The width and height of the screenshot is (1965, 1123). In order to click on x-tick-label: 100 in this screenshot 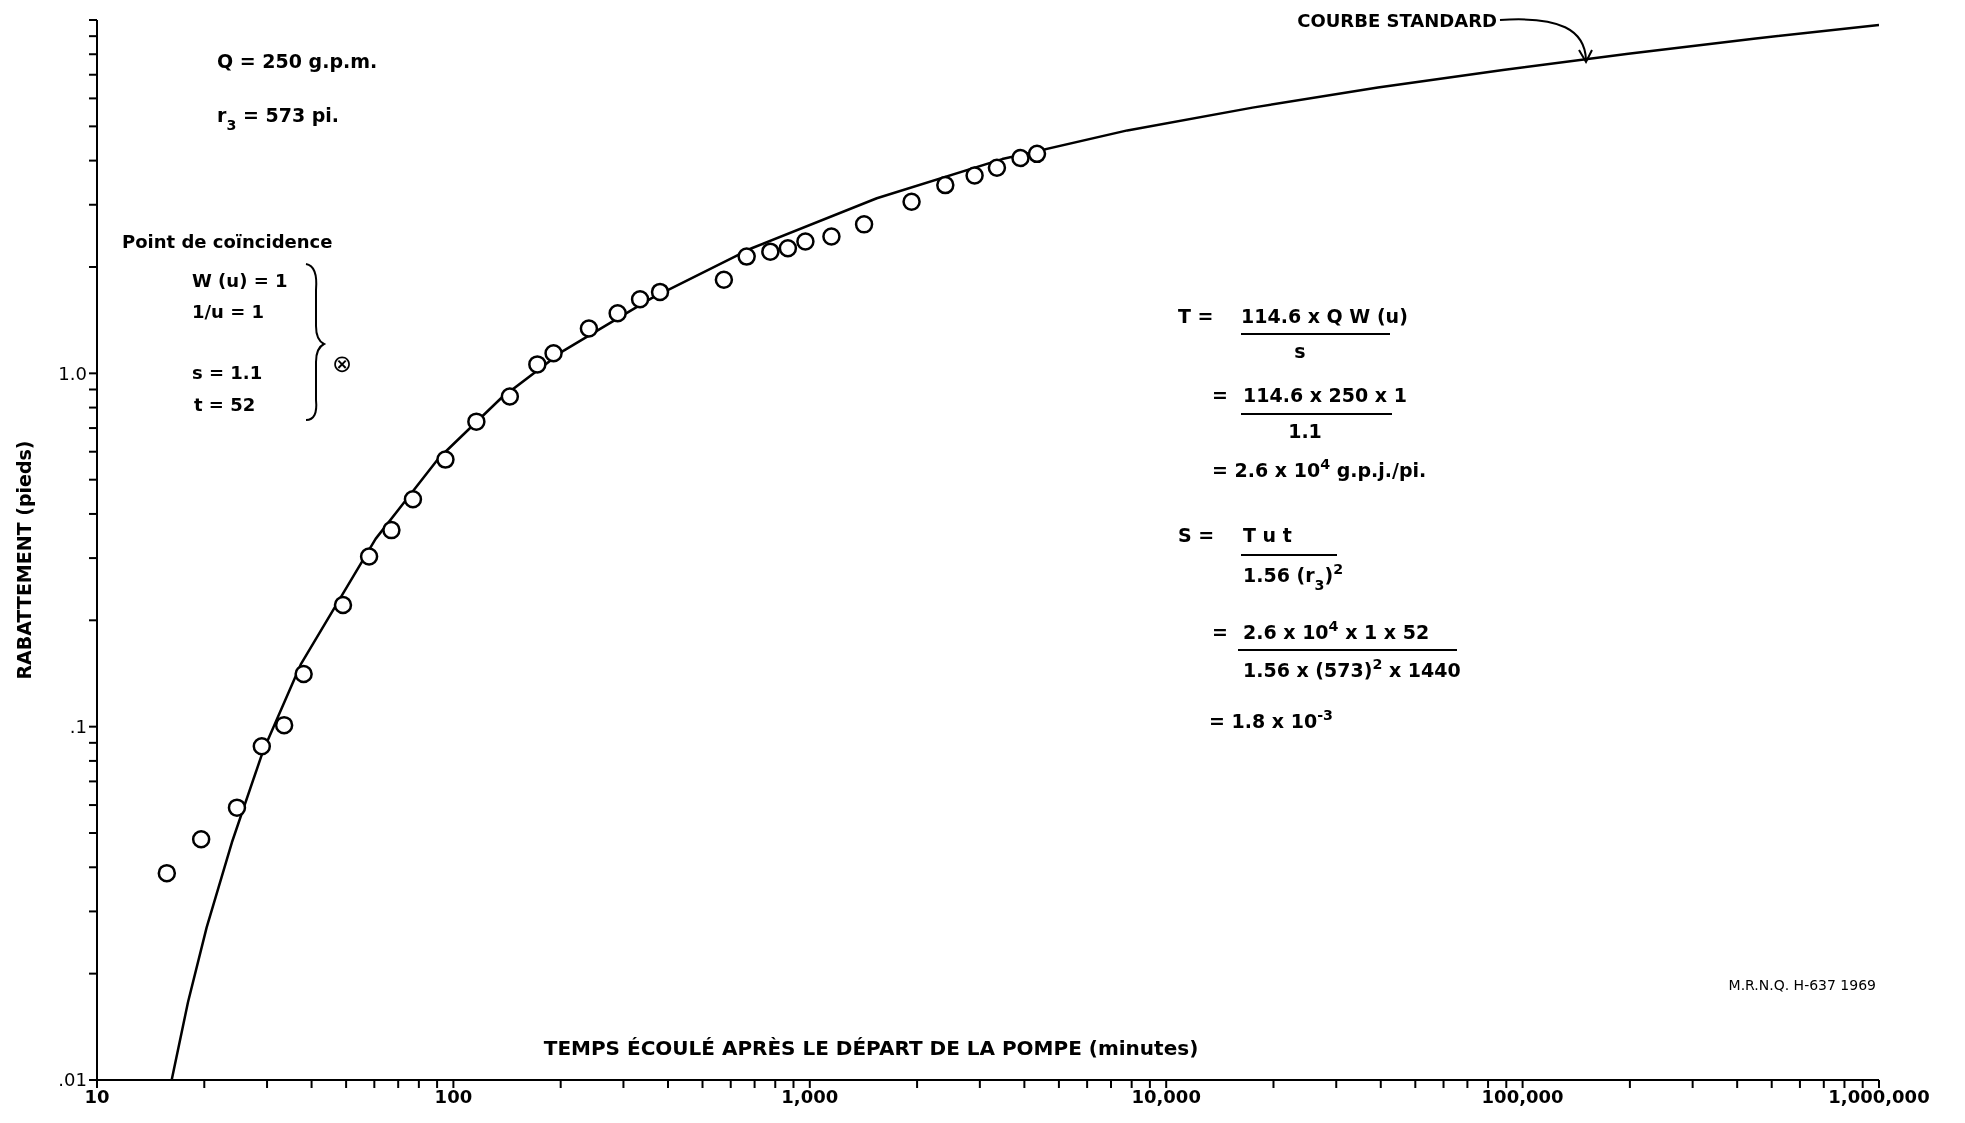, I will do `click(453, 1096)`.